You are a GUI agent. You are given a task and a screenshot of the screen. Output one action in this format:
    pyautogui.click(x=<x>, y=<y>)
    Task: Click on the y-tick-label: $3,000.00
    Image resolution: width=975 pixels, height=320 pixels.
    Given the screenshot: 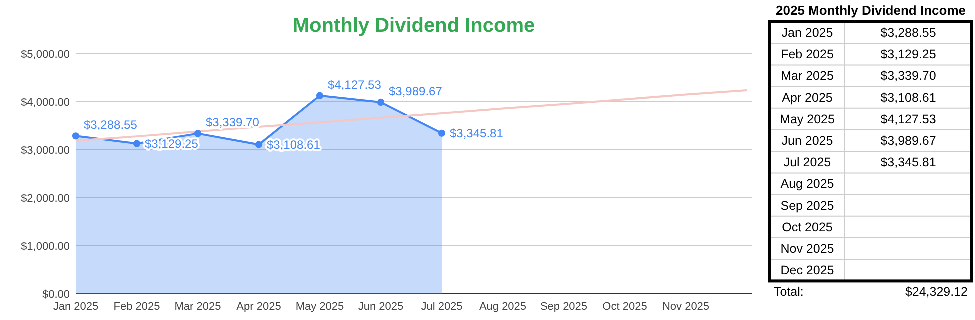 What is the action you would take?
    pyautogui.click(x=45, y=150)
    